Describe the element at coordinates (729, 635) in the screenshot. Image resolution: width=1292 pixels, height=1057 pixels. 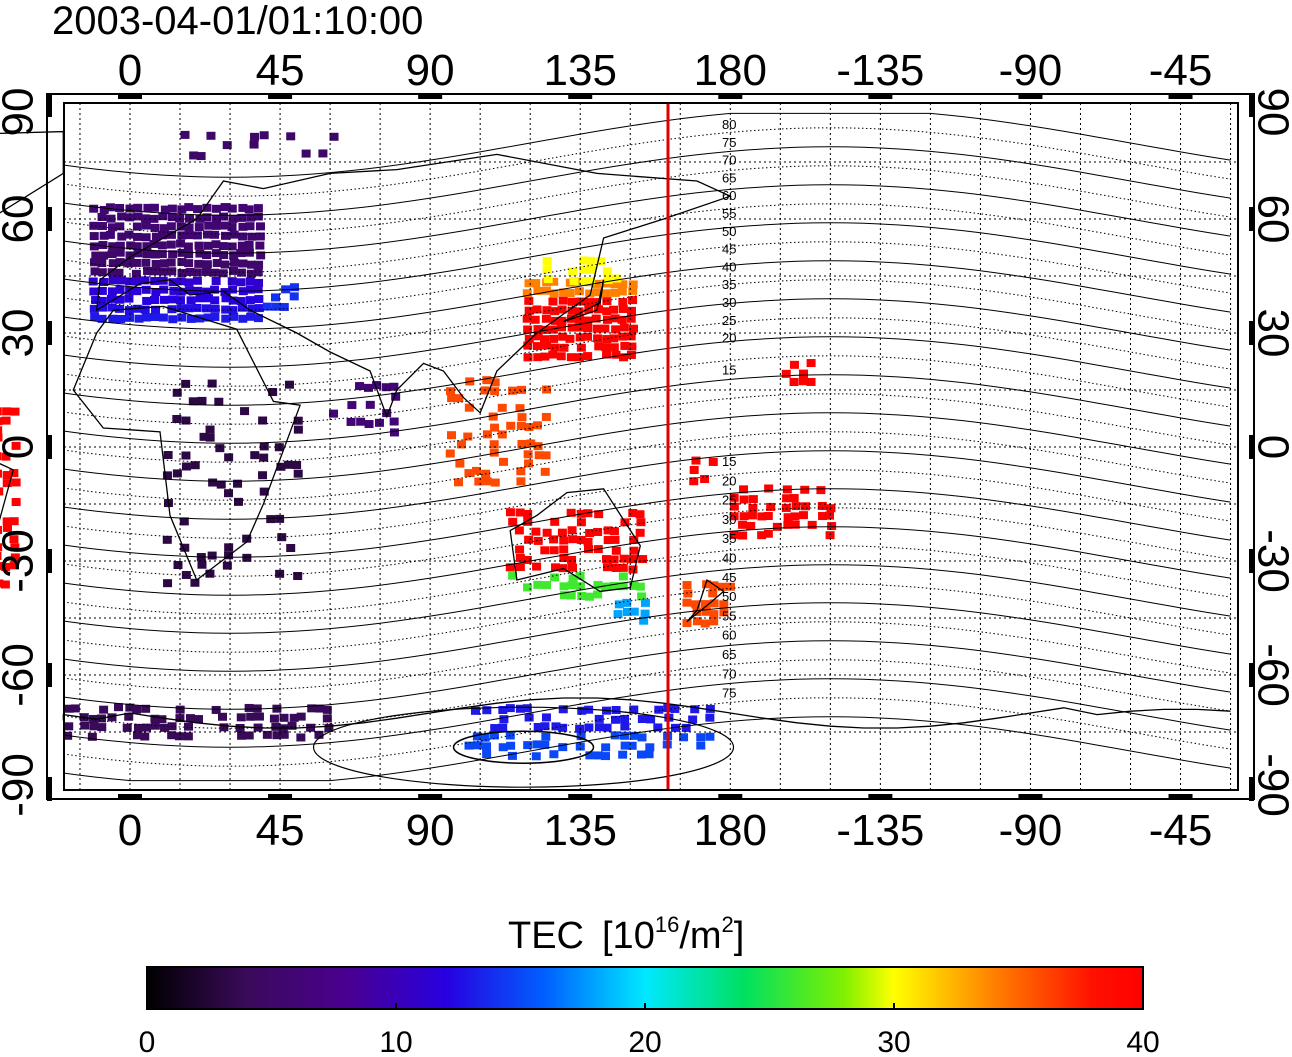
I see `geomag-label-south: 60` at that location.